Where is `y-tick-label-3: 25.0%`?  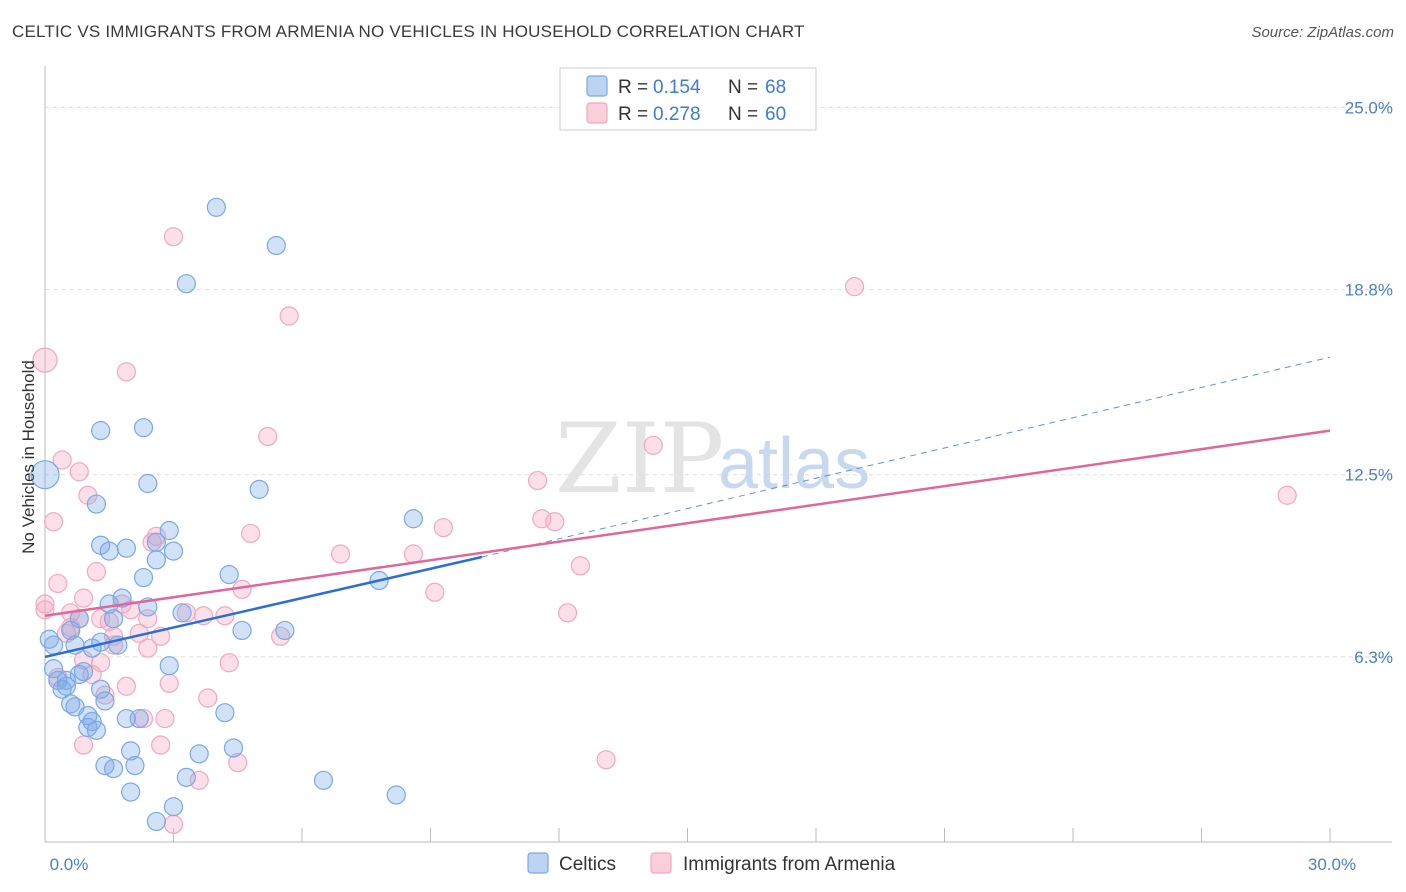
y-tick-label-3: 25.0% is located at coordinates (1369, 107).